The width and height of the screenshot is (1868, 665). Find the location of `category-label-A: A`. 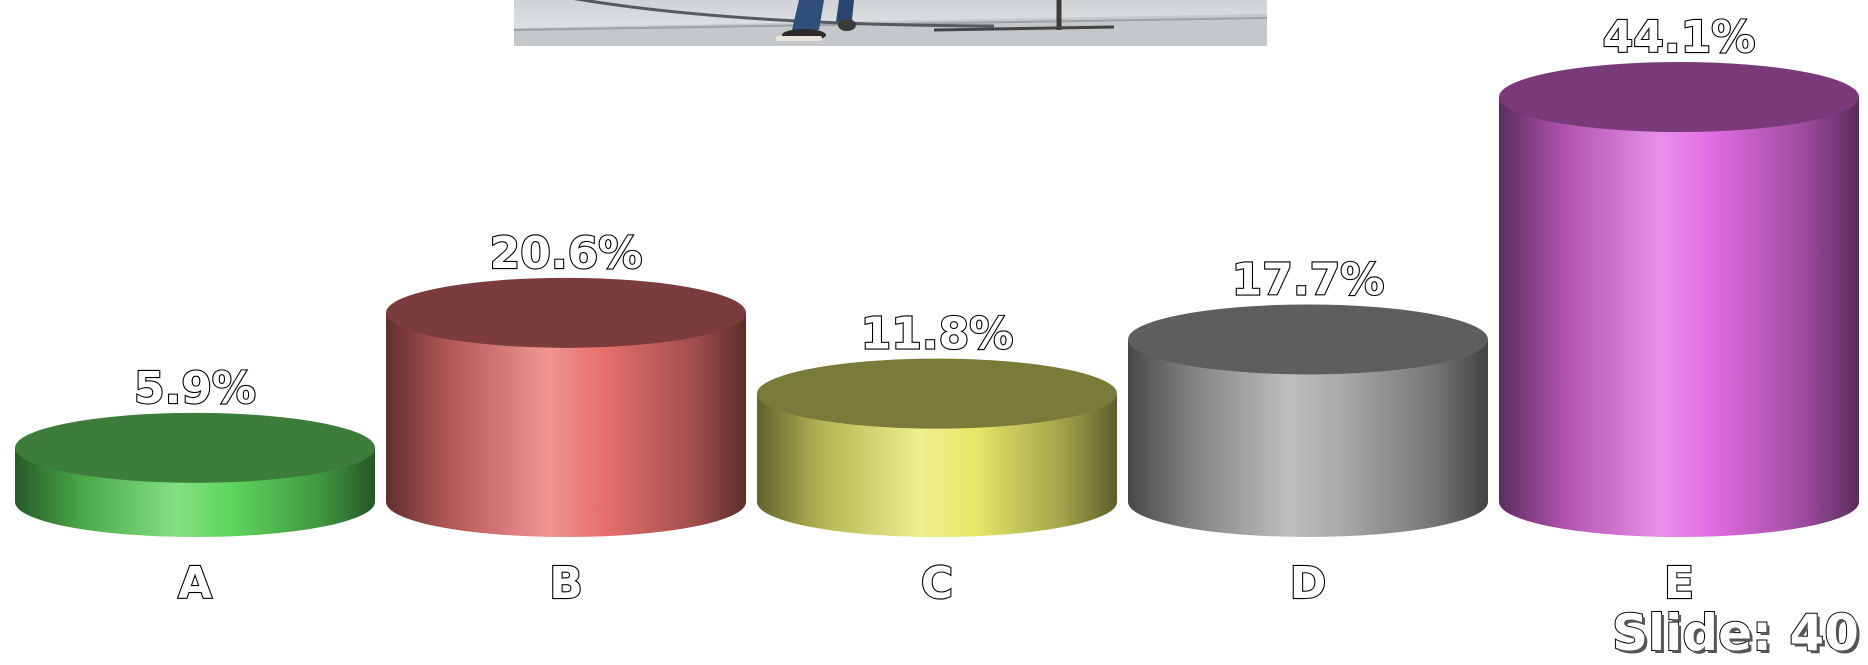

category-label-A: A is located at coordinates (195, 583).